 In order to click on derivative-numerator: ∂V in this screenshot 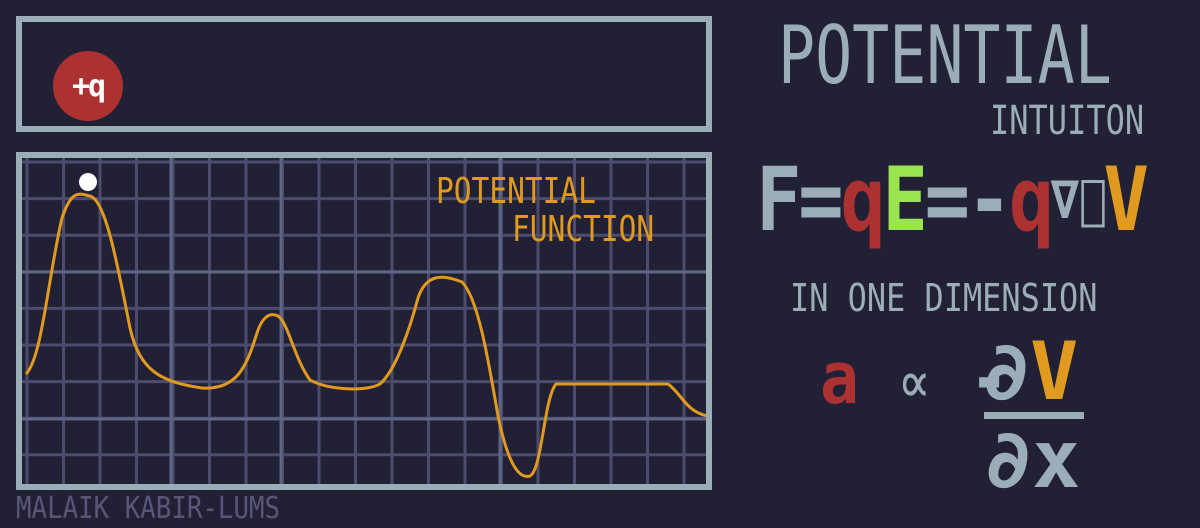, I will do `click(1030, 372)`.